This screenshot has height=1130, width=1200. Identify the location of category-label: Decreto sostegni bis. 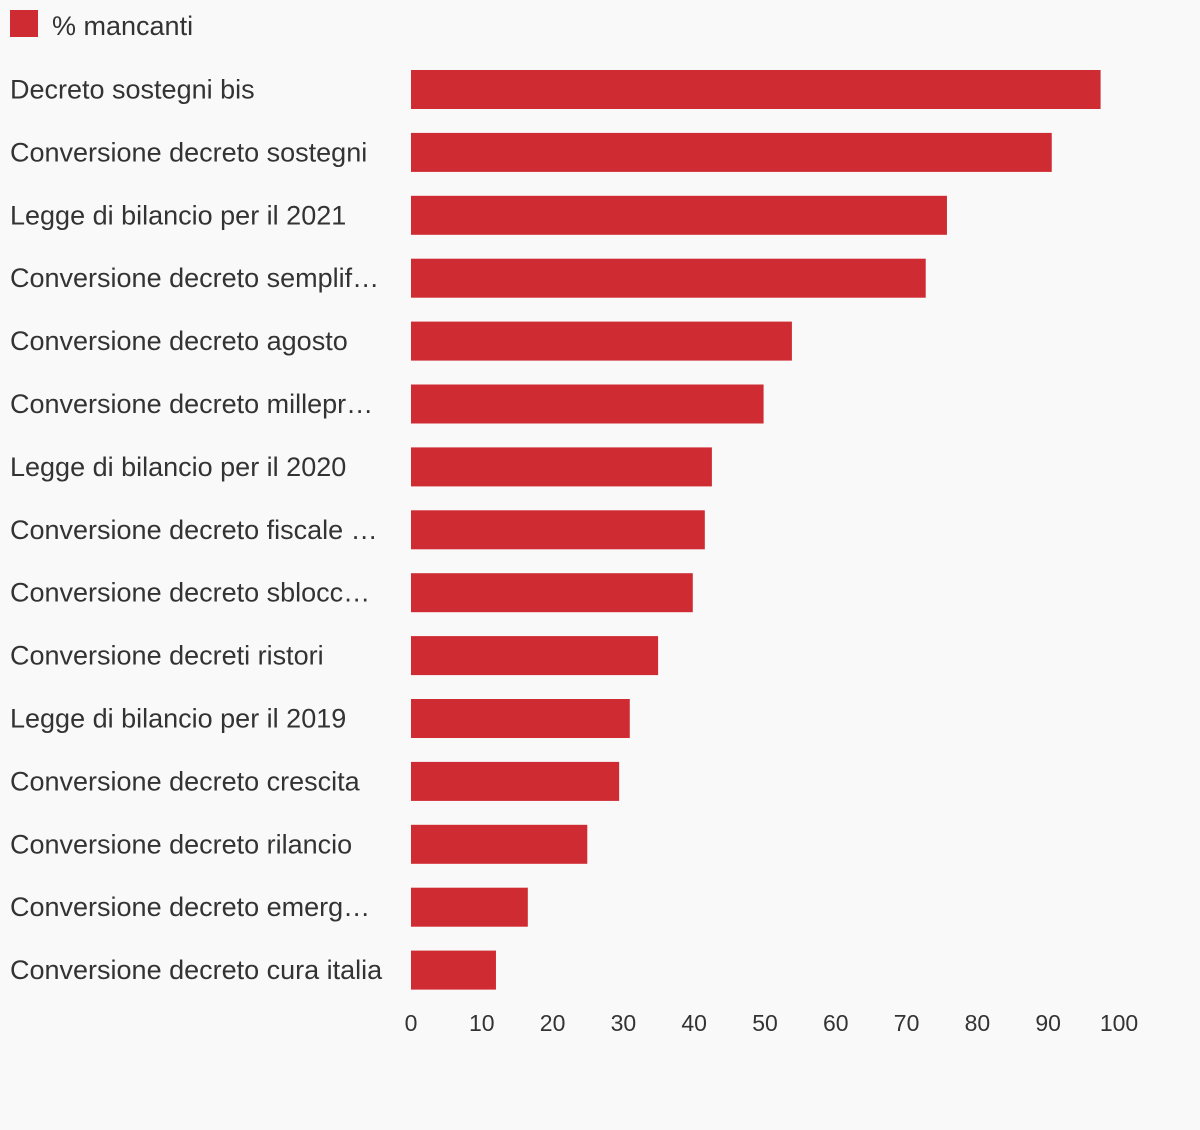
(132, 90).